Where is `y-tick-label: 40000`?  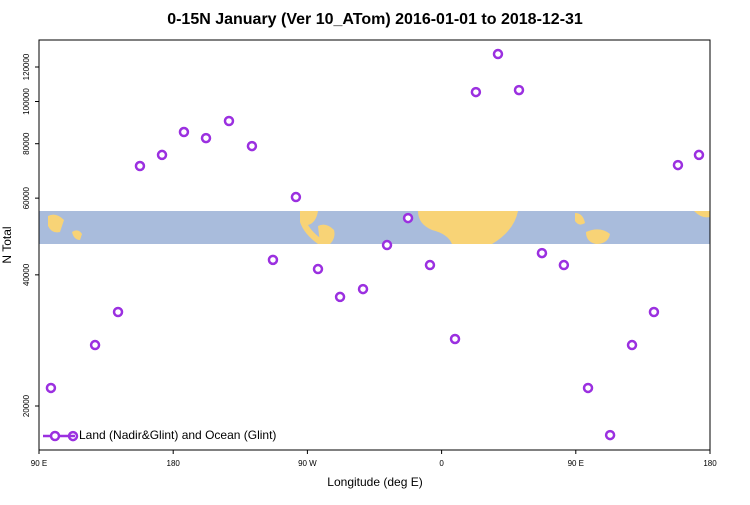 y-tick-label: 40000 is located at coordinates (26, 274).